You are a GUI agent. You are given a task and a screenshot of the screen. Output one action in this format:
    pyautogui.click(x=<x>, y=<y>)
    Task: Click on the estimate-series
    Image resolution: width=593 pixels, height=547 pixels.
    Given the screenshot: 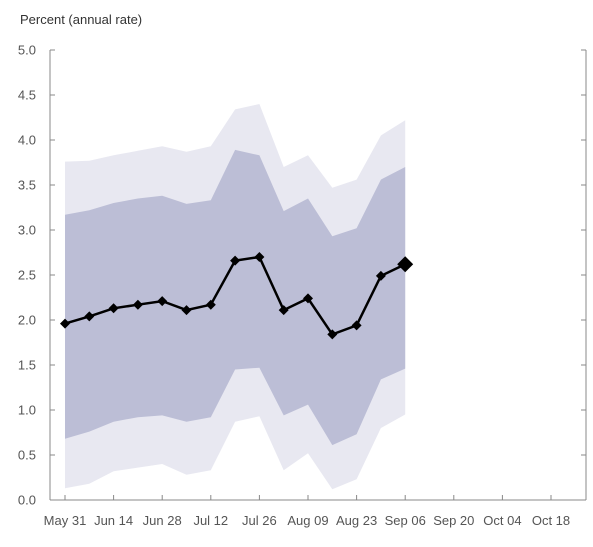 What is the action you would take?
    pyautogui.click(x=237, y=296)
    